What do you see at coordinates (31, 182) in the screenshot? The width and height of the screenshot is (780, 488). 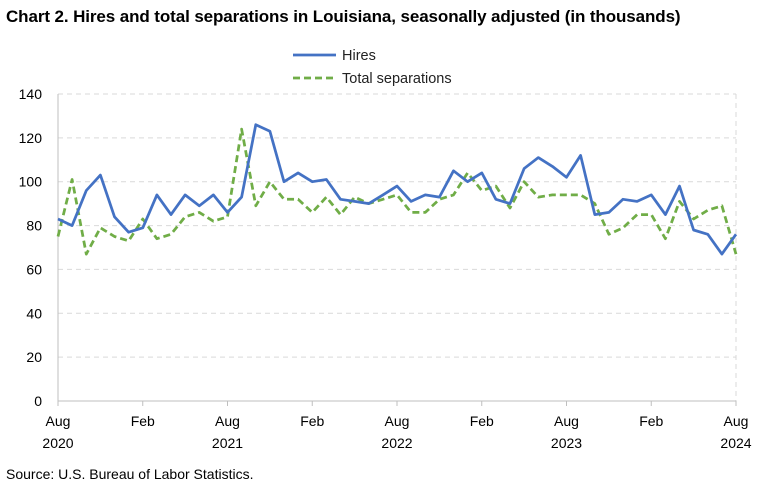 I see `y-tick-label: 100` at bounding box center [31, 182].